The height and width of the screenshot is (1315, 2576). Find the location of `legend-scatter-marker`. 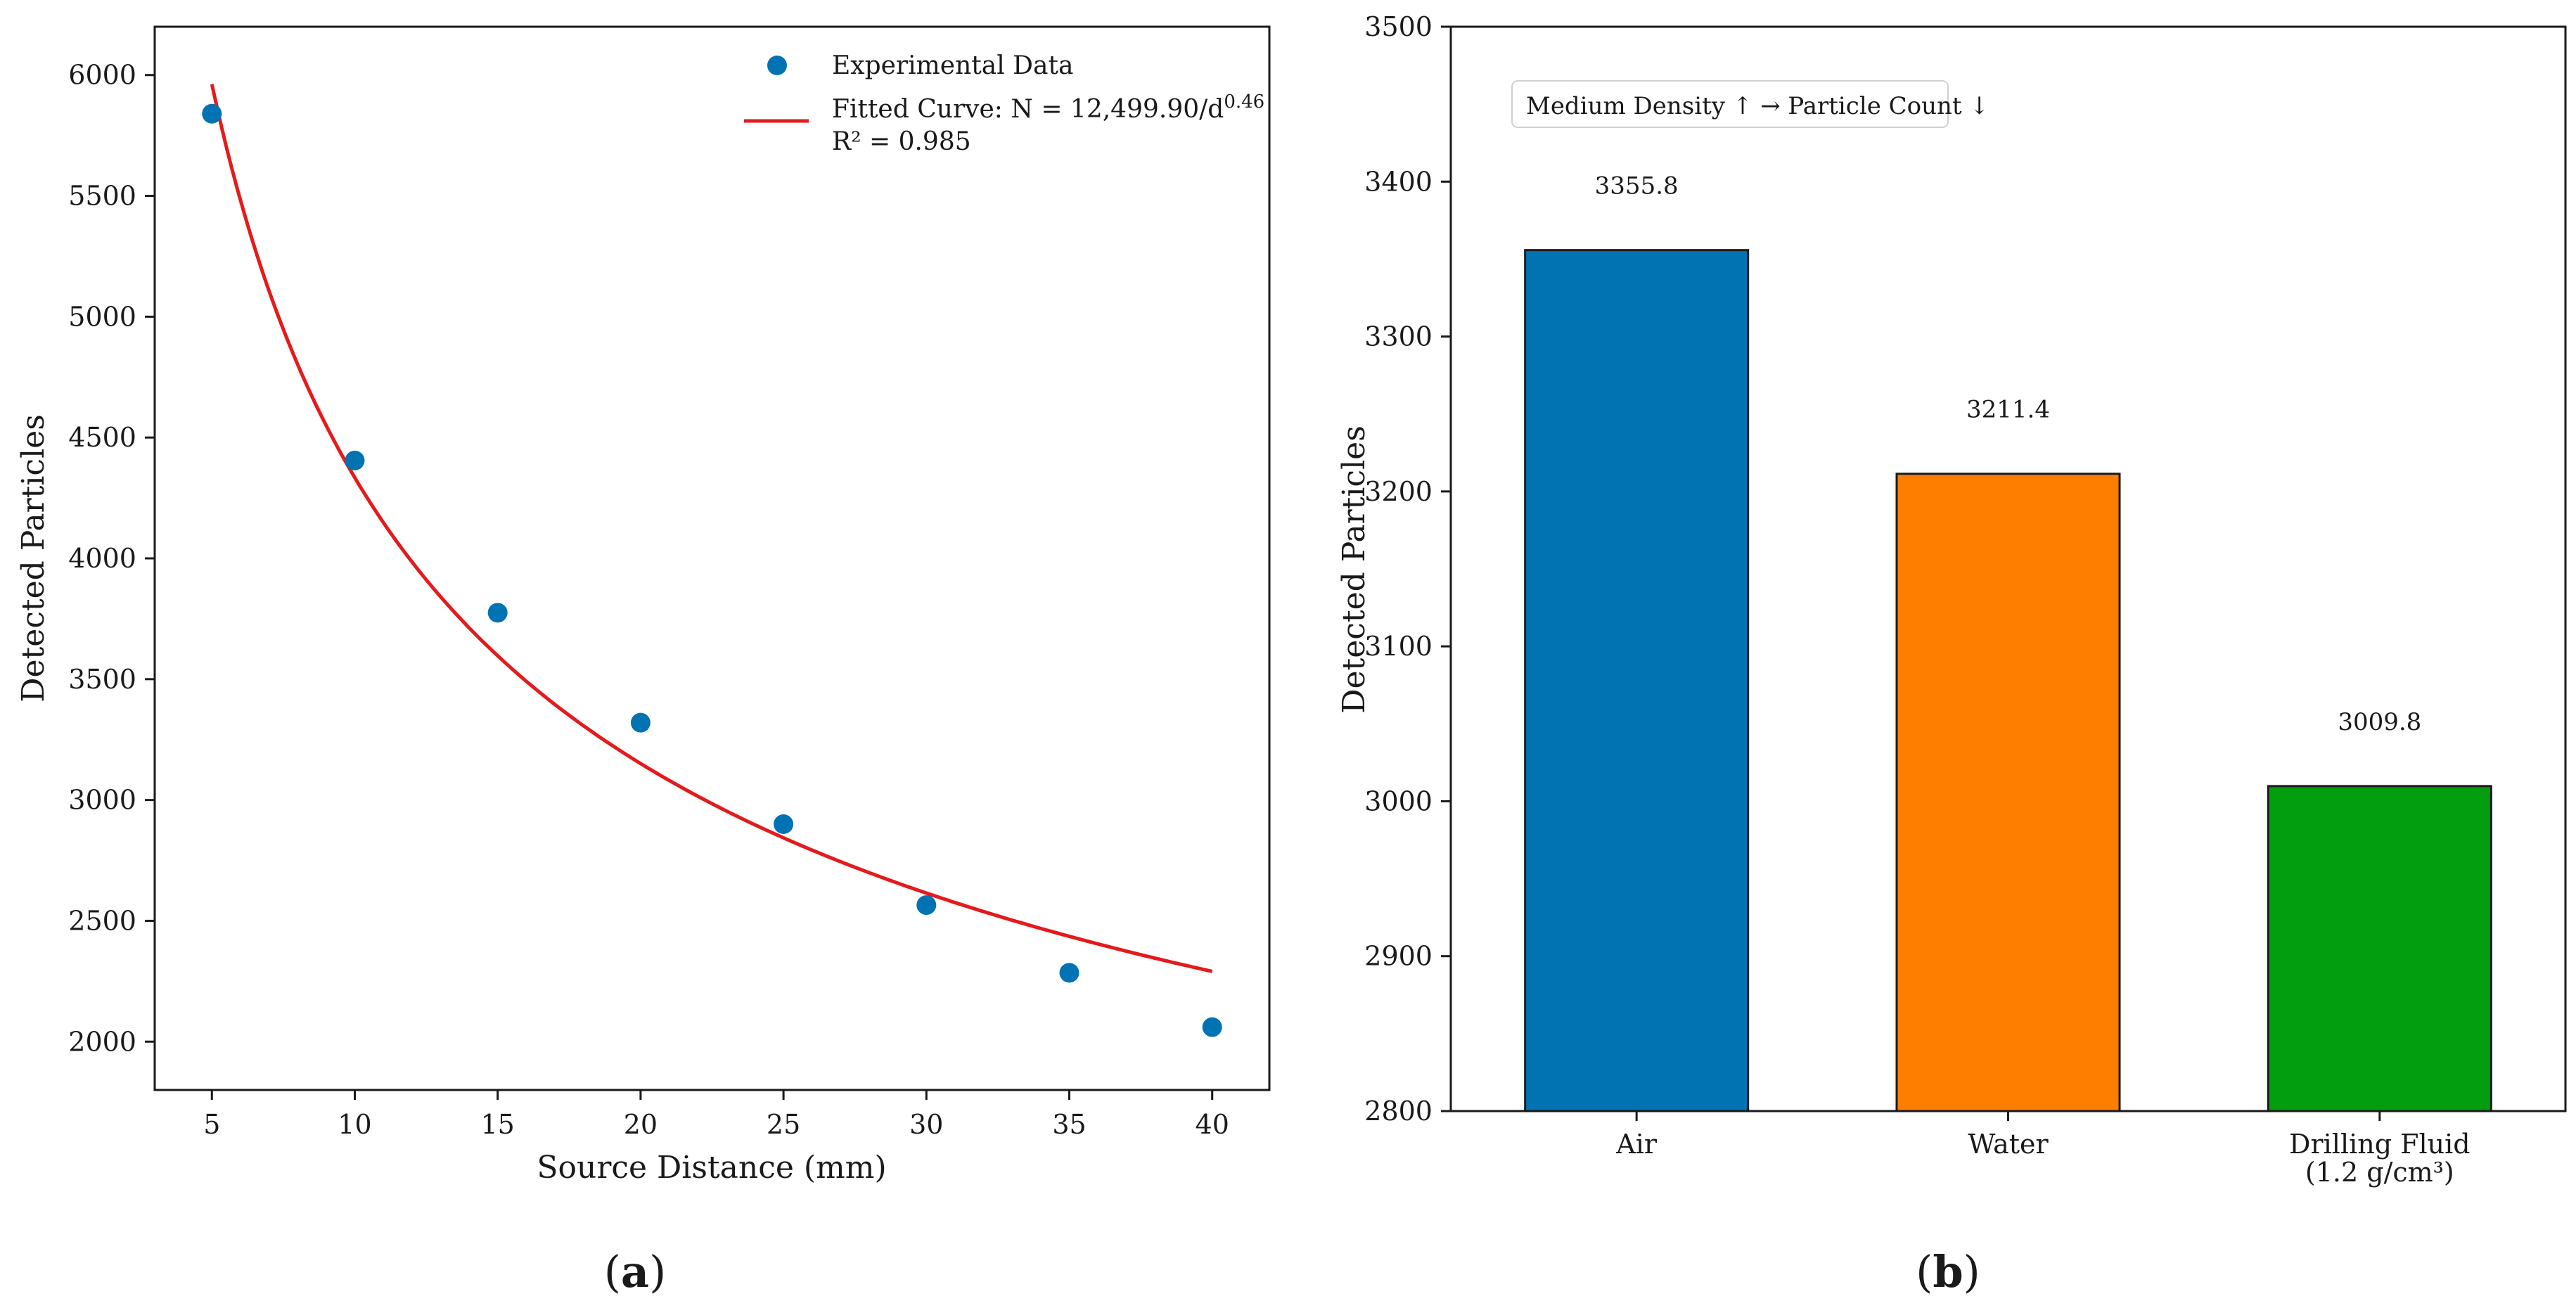

legend-scatter-marker is located at coordinates (777, 65).